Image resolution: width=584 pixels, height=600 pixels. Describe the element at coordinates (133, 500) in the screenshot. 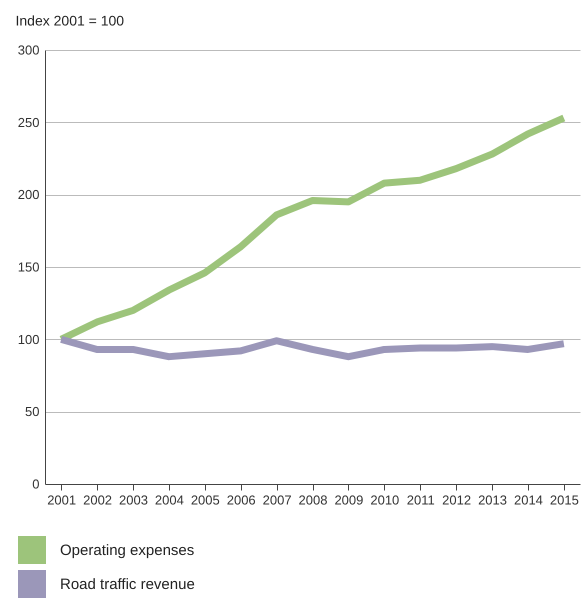

I see `x-tick-label: 2003` at that location.